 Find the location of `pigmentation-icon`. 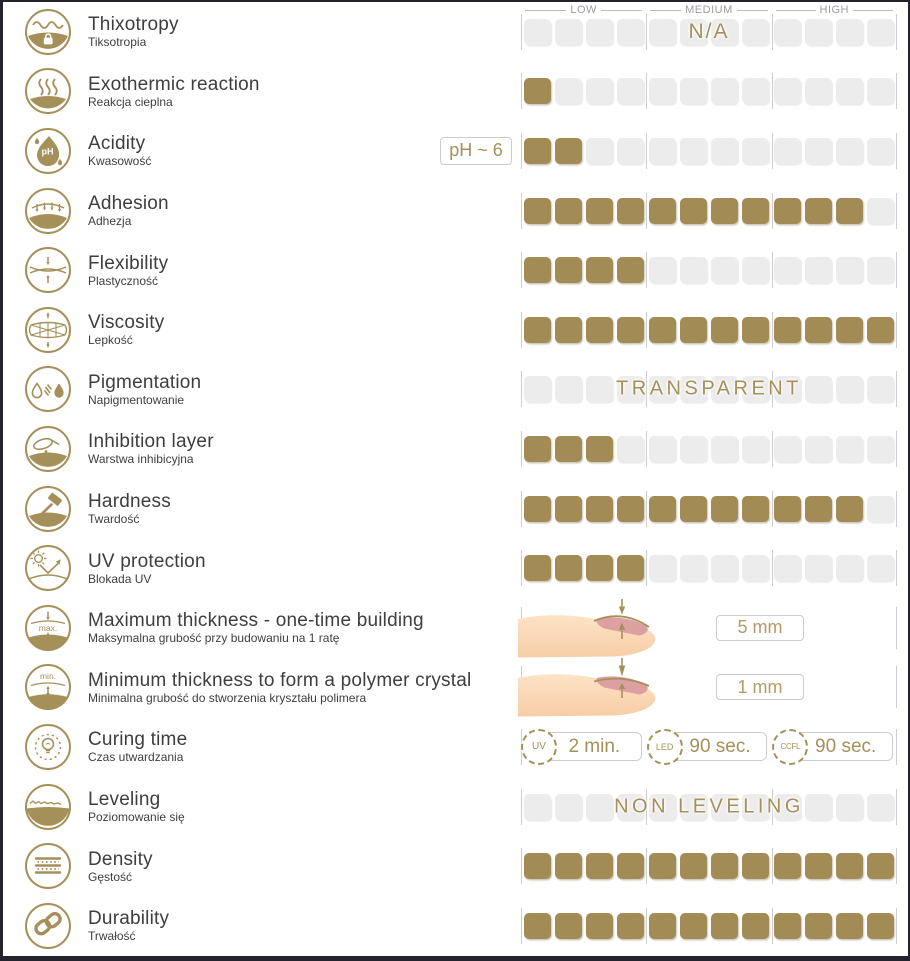

pigmentation-icon is located at coordinates (48, 389).